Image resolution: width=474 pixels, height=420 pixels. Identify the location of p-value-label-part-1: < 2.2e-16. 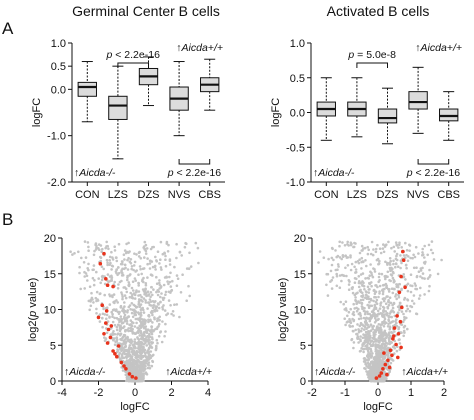
(437, 173).